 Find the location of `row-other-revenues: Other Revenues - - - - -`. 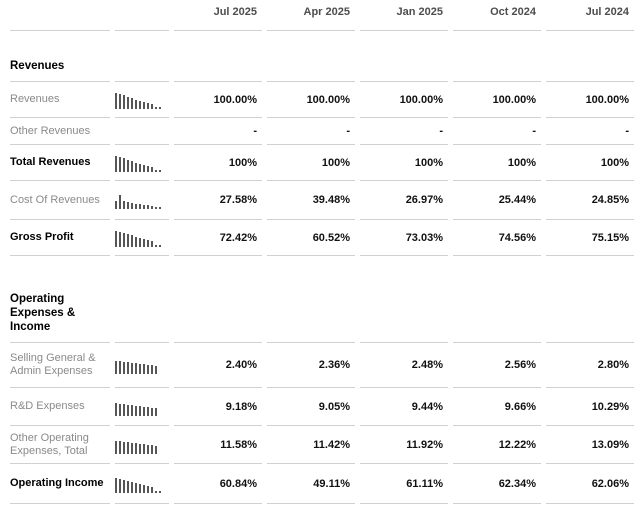

row-other-revenues: Other Revenues - - - - - is located at coordinates (322, 131).